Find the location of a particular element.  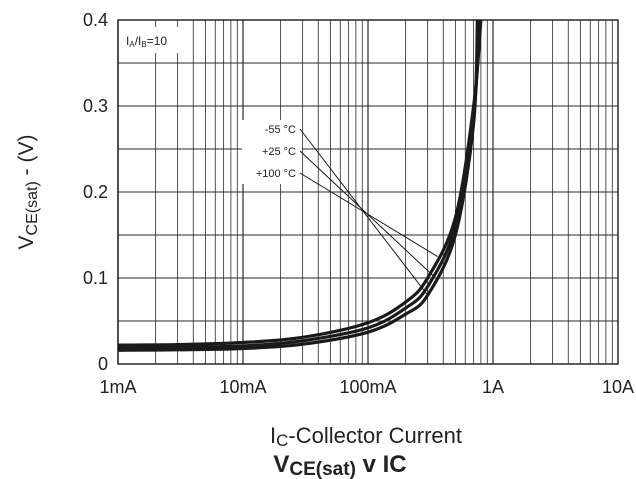

y-axis-label: VCE(sat) - (V) is located at coordinates (28, 192).